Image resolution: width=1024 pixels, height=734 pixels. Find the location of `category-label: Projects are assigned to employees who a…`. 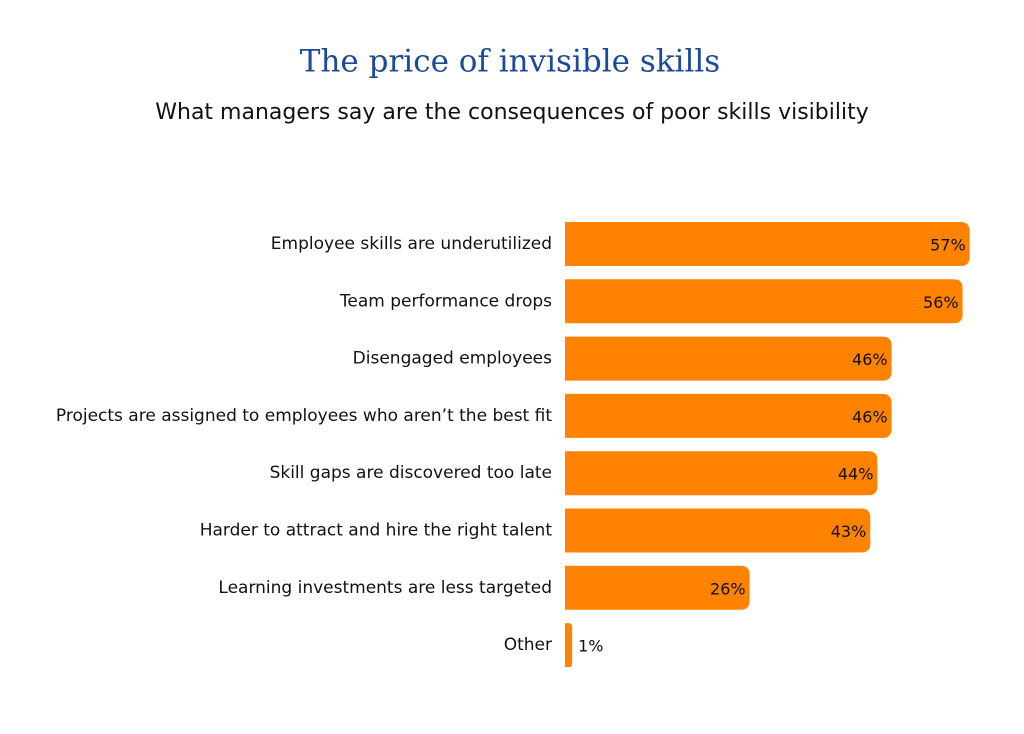

category-label: Projects are assigned to employees who a… is located at coordinates (304, 416).